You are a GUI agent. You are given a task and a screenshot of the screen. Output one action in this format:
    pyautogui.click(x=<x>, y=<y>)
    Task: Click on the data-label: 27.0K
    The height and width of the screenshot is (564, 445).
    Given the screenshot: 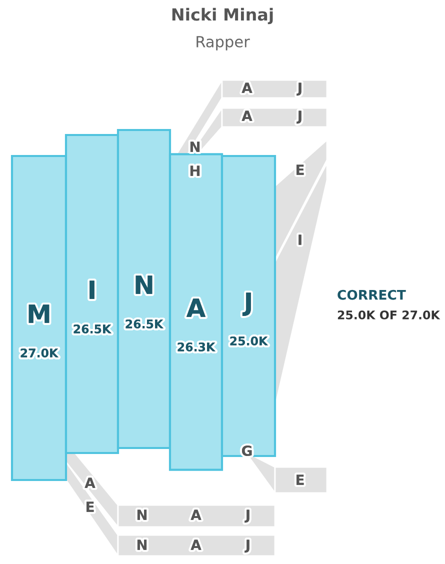 What is the action you would take?
    pyautogui.click(x=39, y=353)
    